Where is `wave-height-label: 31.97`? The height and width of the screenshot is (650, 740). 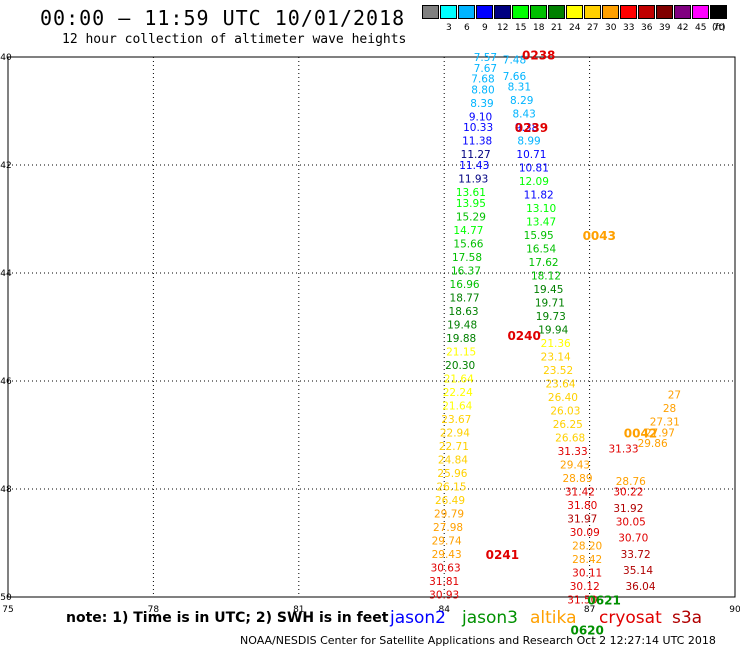
wave-height-label: 31.97 is located at coordinates (582, 520).